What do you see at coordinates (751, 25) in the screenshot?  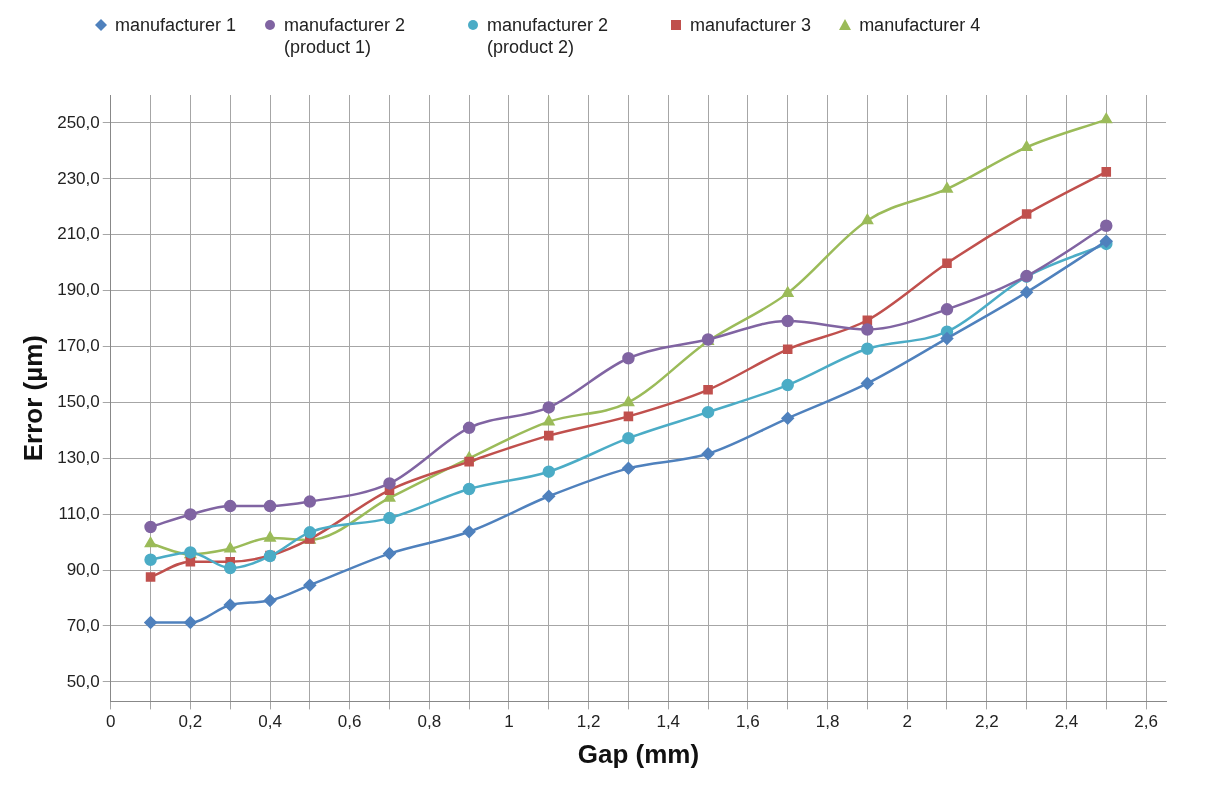 I see `legend-label: manufacturer 3` at bounding box center [751, 25].